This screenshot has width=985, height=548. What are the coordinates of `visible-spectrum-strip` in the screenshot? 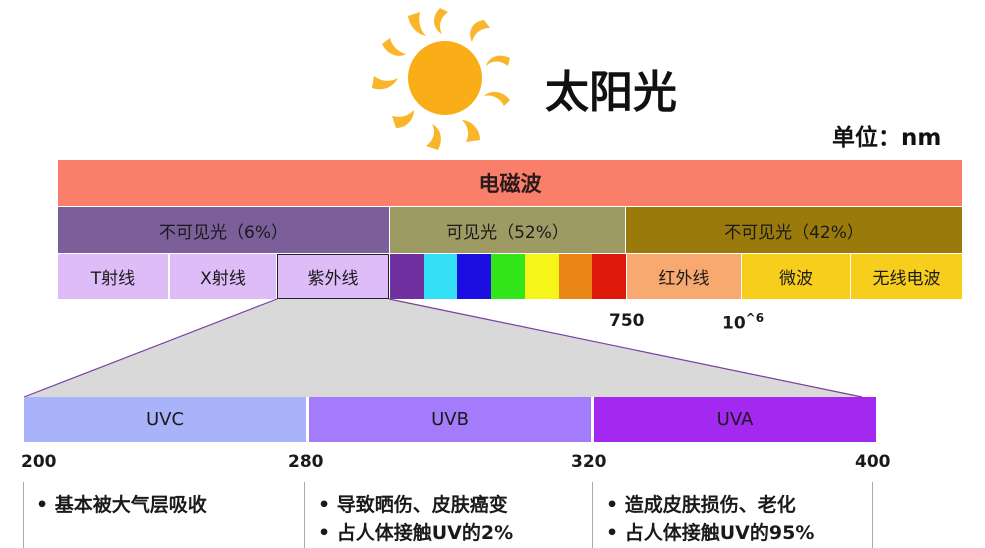 It's located at (508, 276).